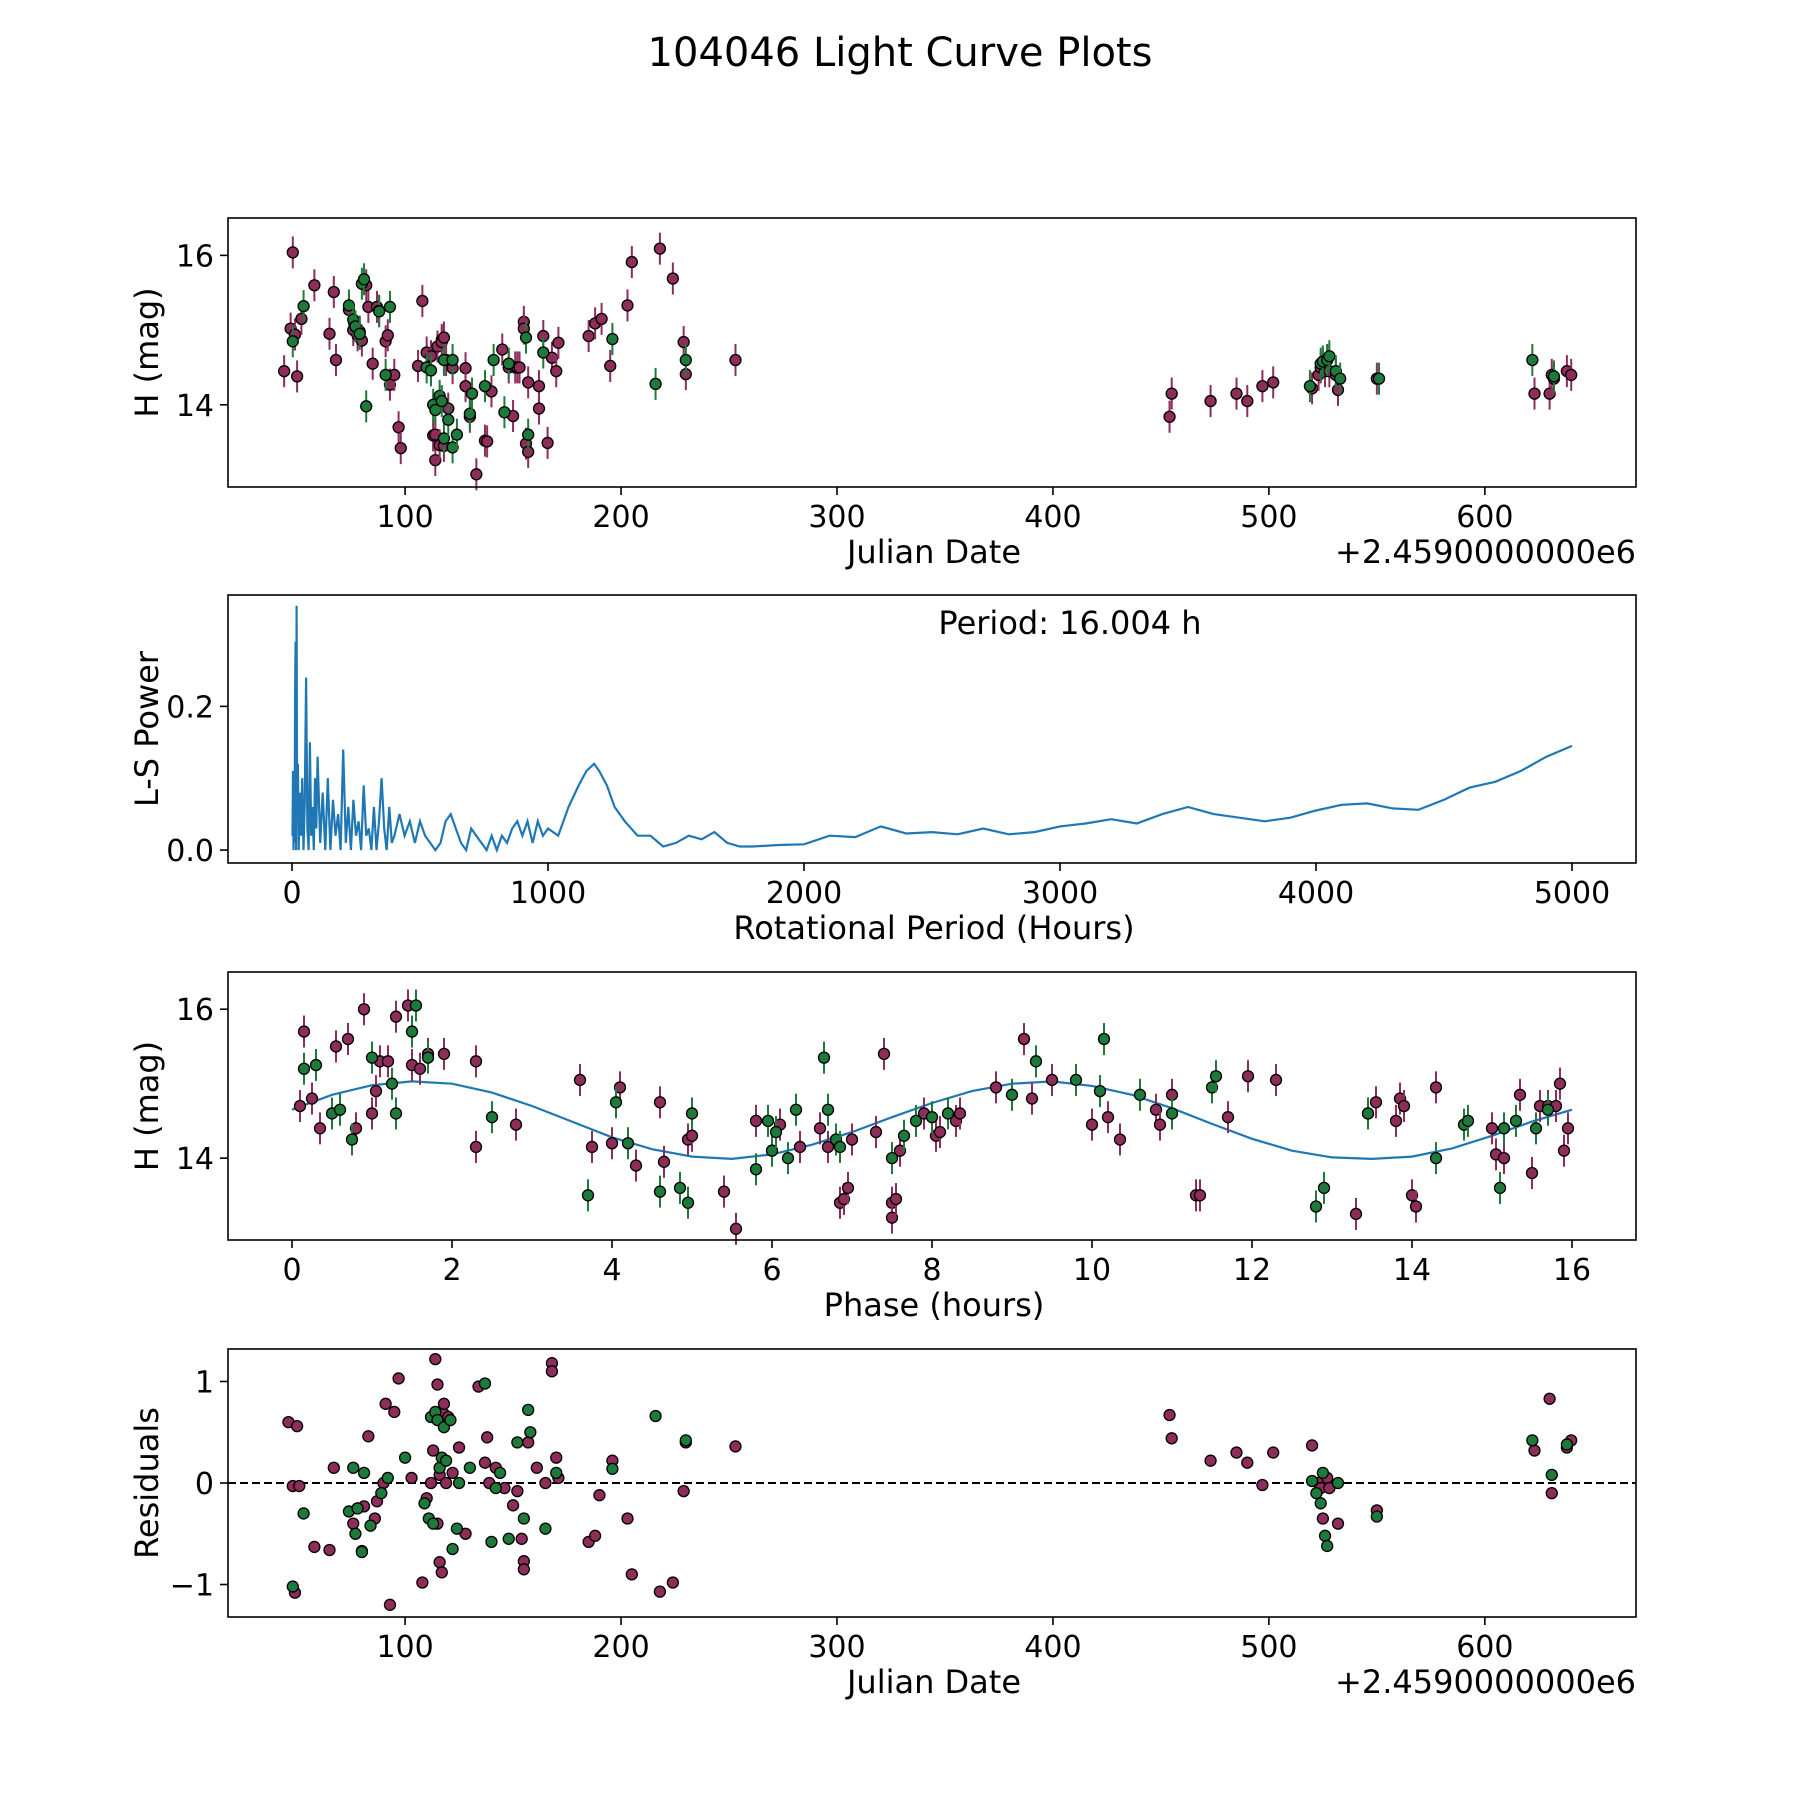 The width and height of the screenshot is (1800, 1800). I want to click on x-tick-label: 6, so click(771, 1270).